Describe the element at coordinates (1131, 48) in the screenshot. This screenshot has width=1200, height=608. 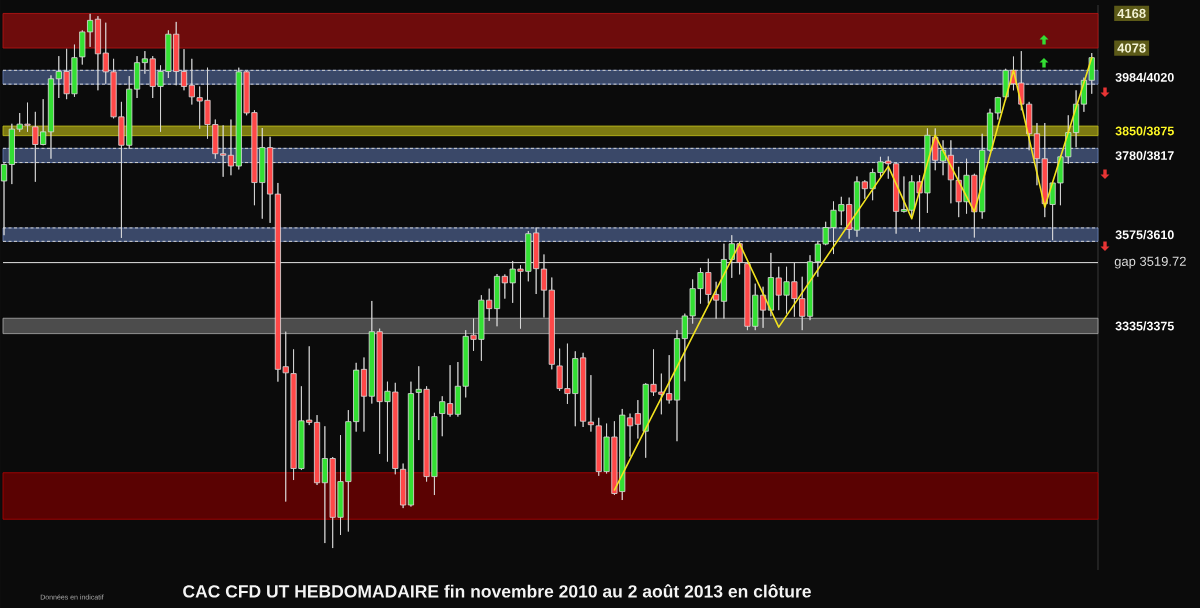
I see `y-tick-label: 4078` at that location.